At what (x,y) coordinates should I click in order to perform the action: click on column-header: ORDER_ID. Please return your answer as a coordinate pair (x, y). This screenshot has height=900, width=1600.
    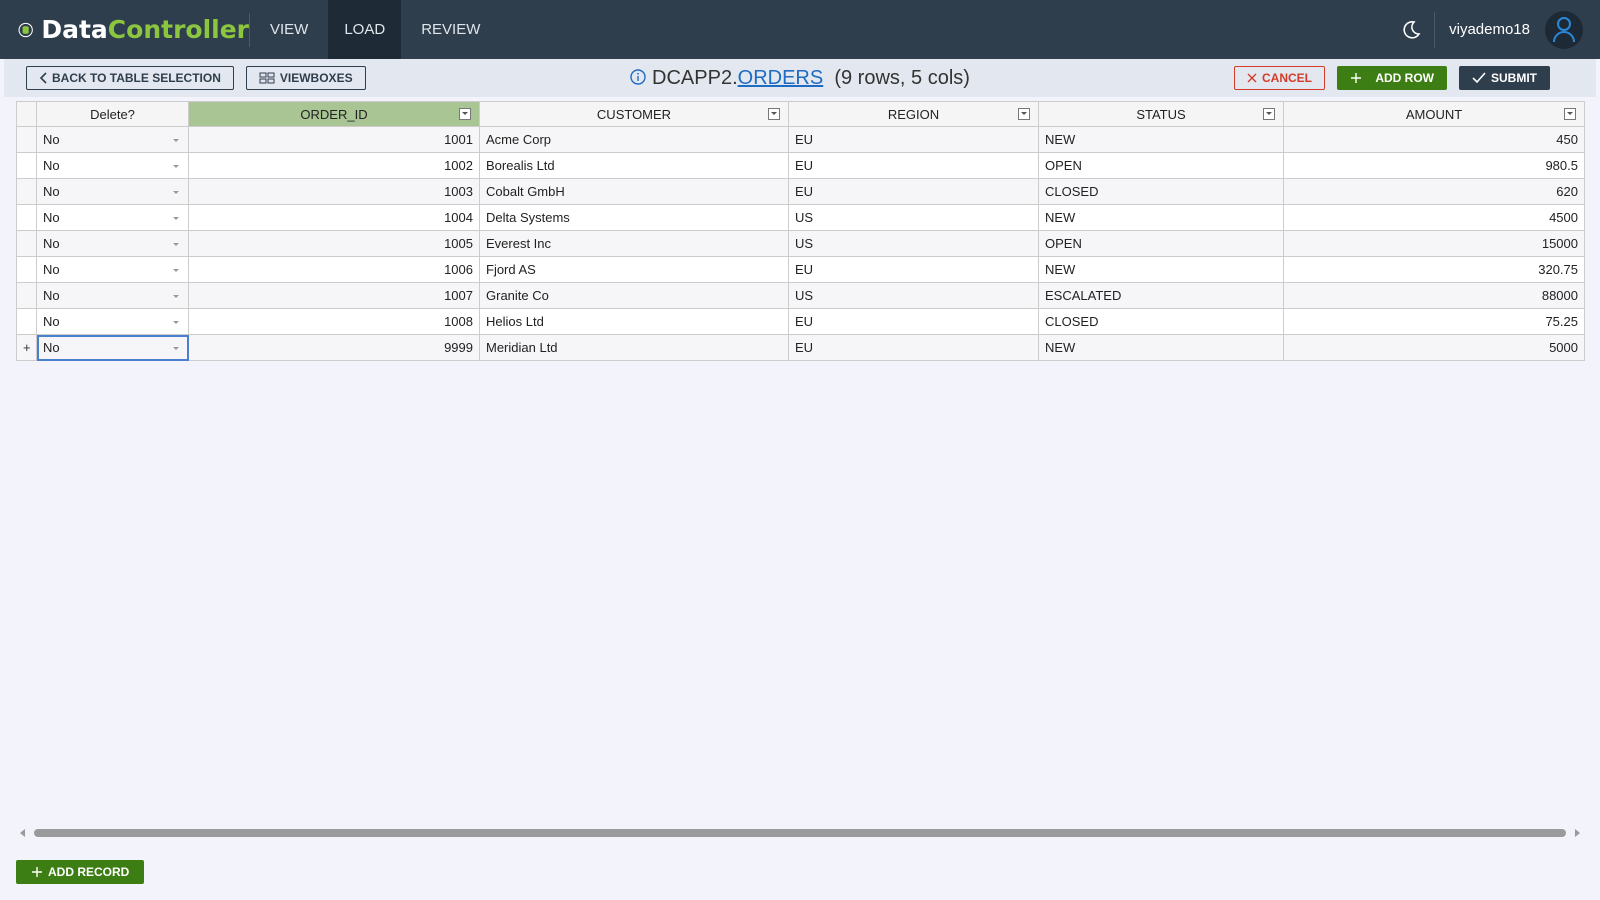
    Looking at the image, I should click on (334, 114).